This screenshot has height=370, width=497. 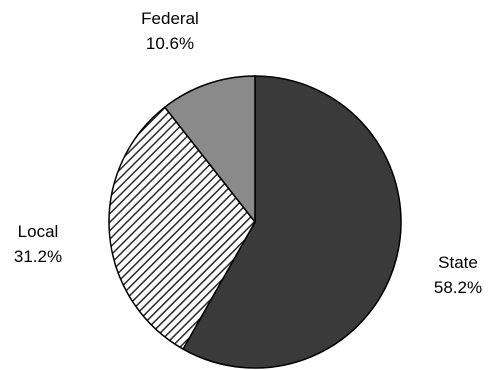 What do you see at coordinates (209, 150) in the screenshot?
I see `pie-slice-federal` at bounding box center [209, 150].